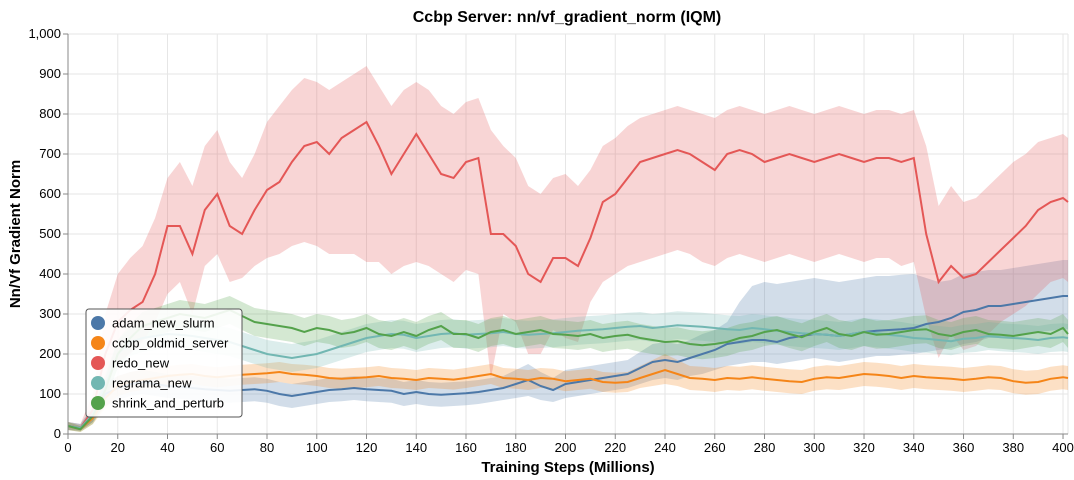 Image resolution: width=1074 pixels, height=480 pixels. Describe the element at coordinates (50, 153) in the screenshot. I see `y-tick-label: 700` at that location.